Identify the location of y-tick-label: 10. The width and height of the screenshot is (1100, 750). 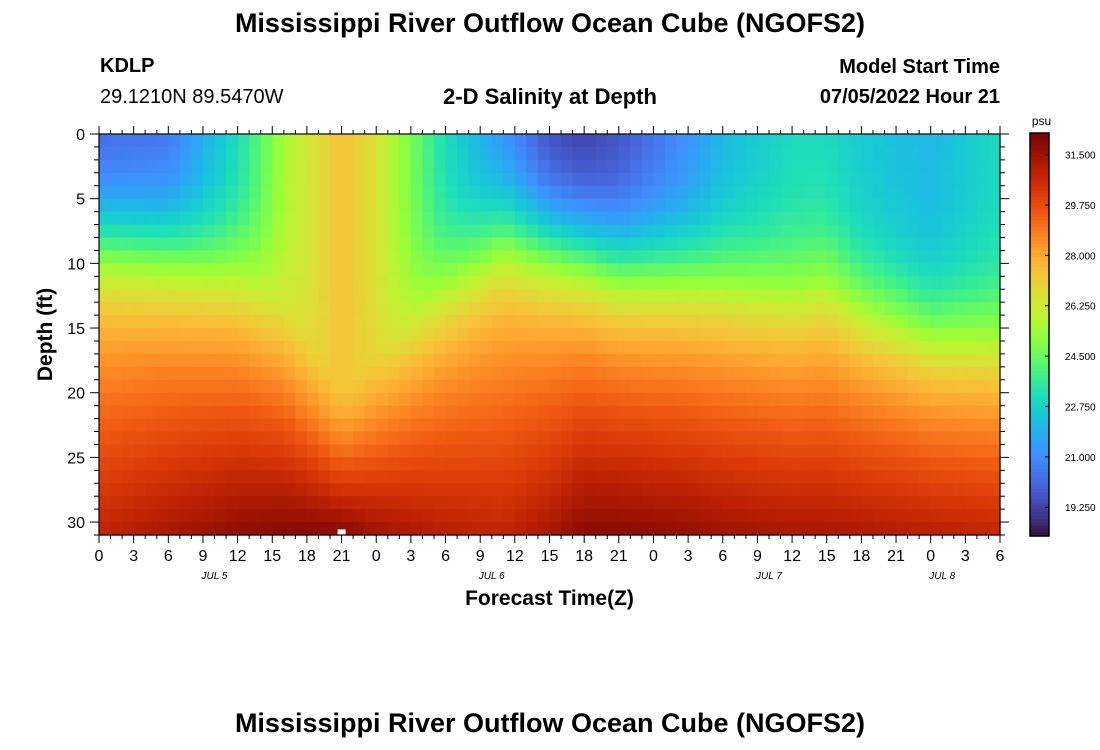
(76, 264).